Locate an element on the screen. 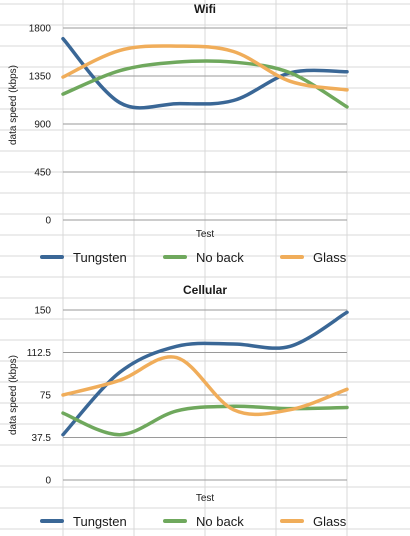  y-tick-label: 1350 is located at coordinates (40, 77).